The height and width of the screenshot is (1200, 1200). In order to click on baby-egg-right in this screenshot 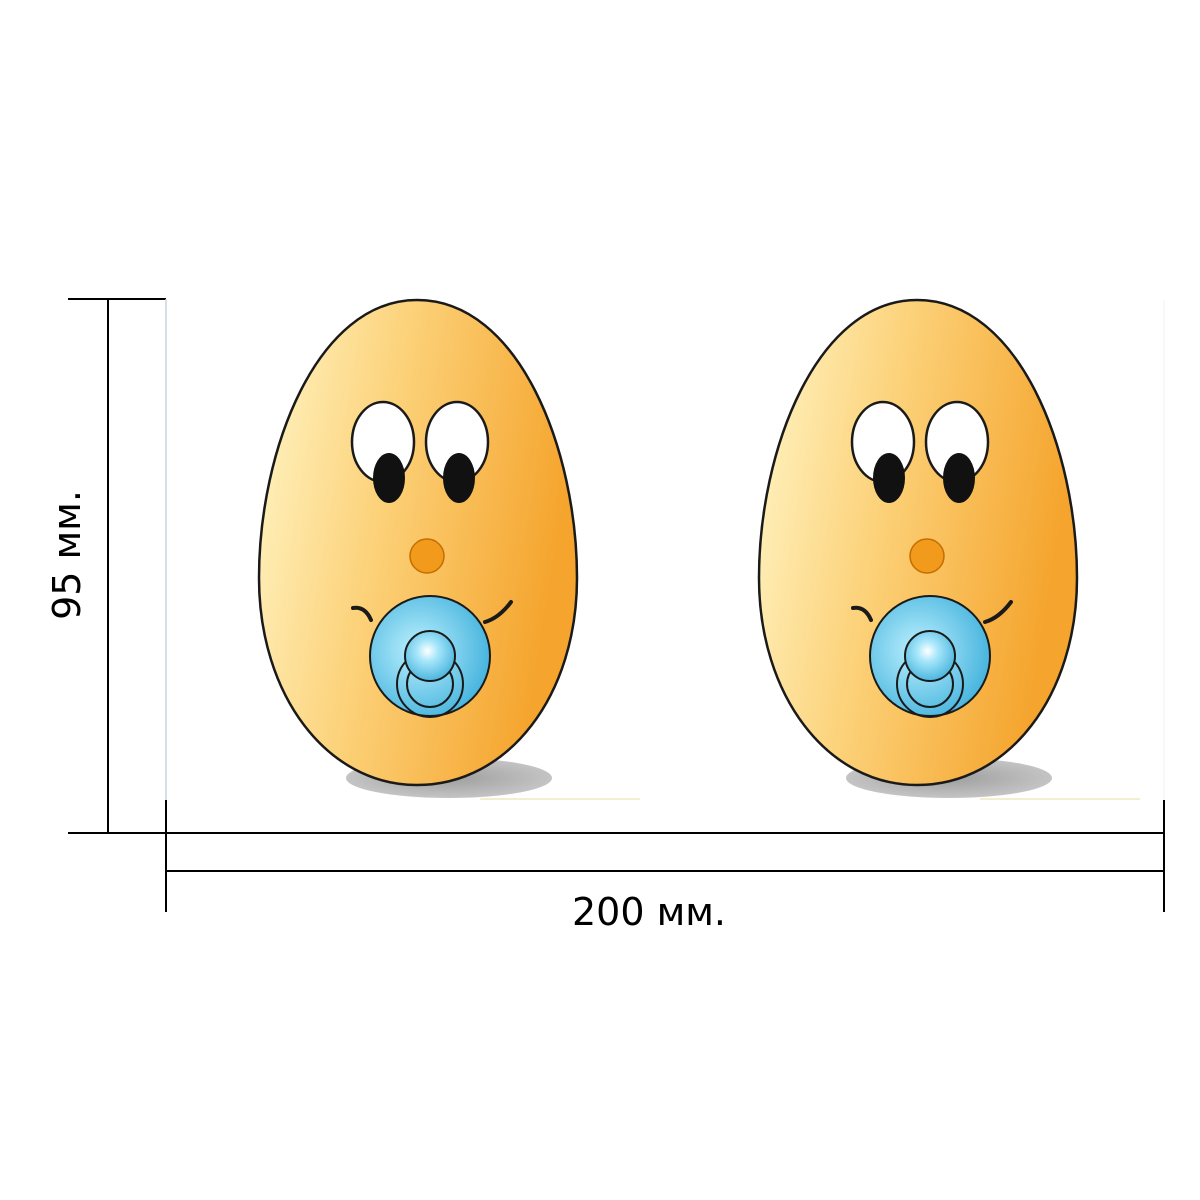, I will do `click(918, 549)`.